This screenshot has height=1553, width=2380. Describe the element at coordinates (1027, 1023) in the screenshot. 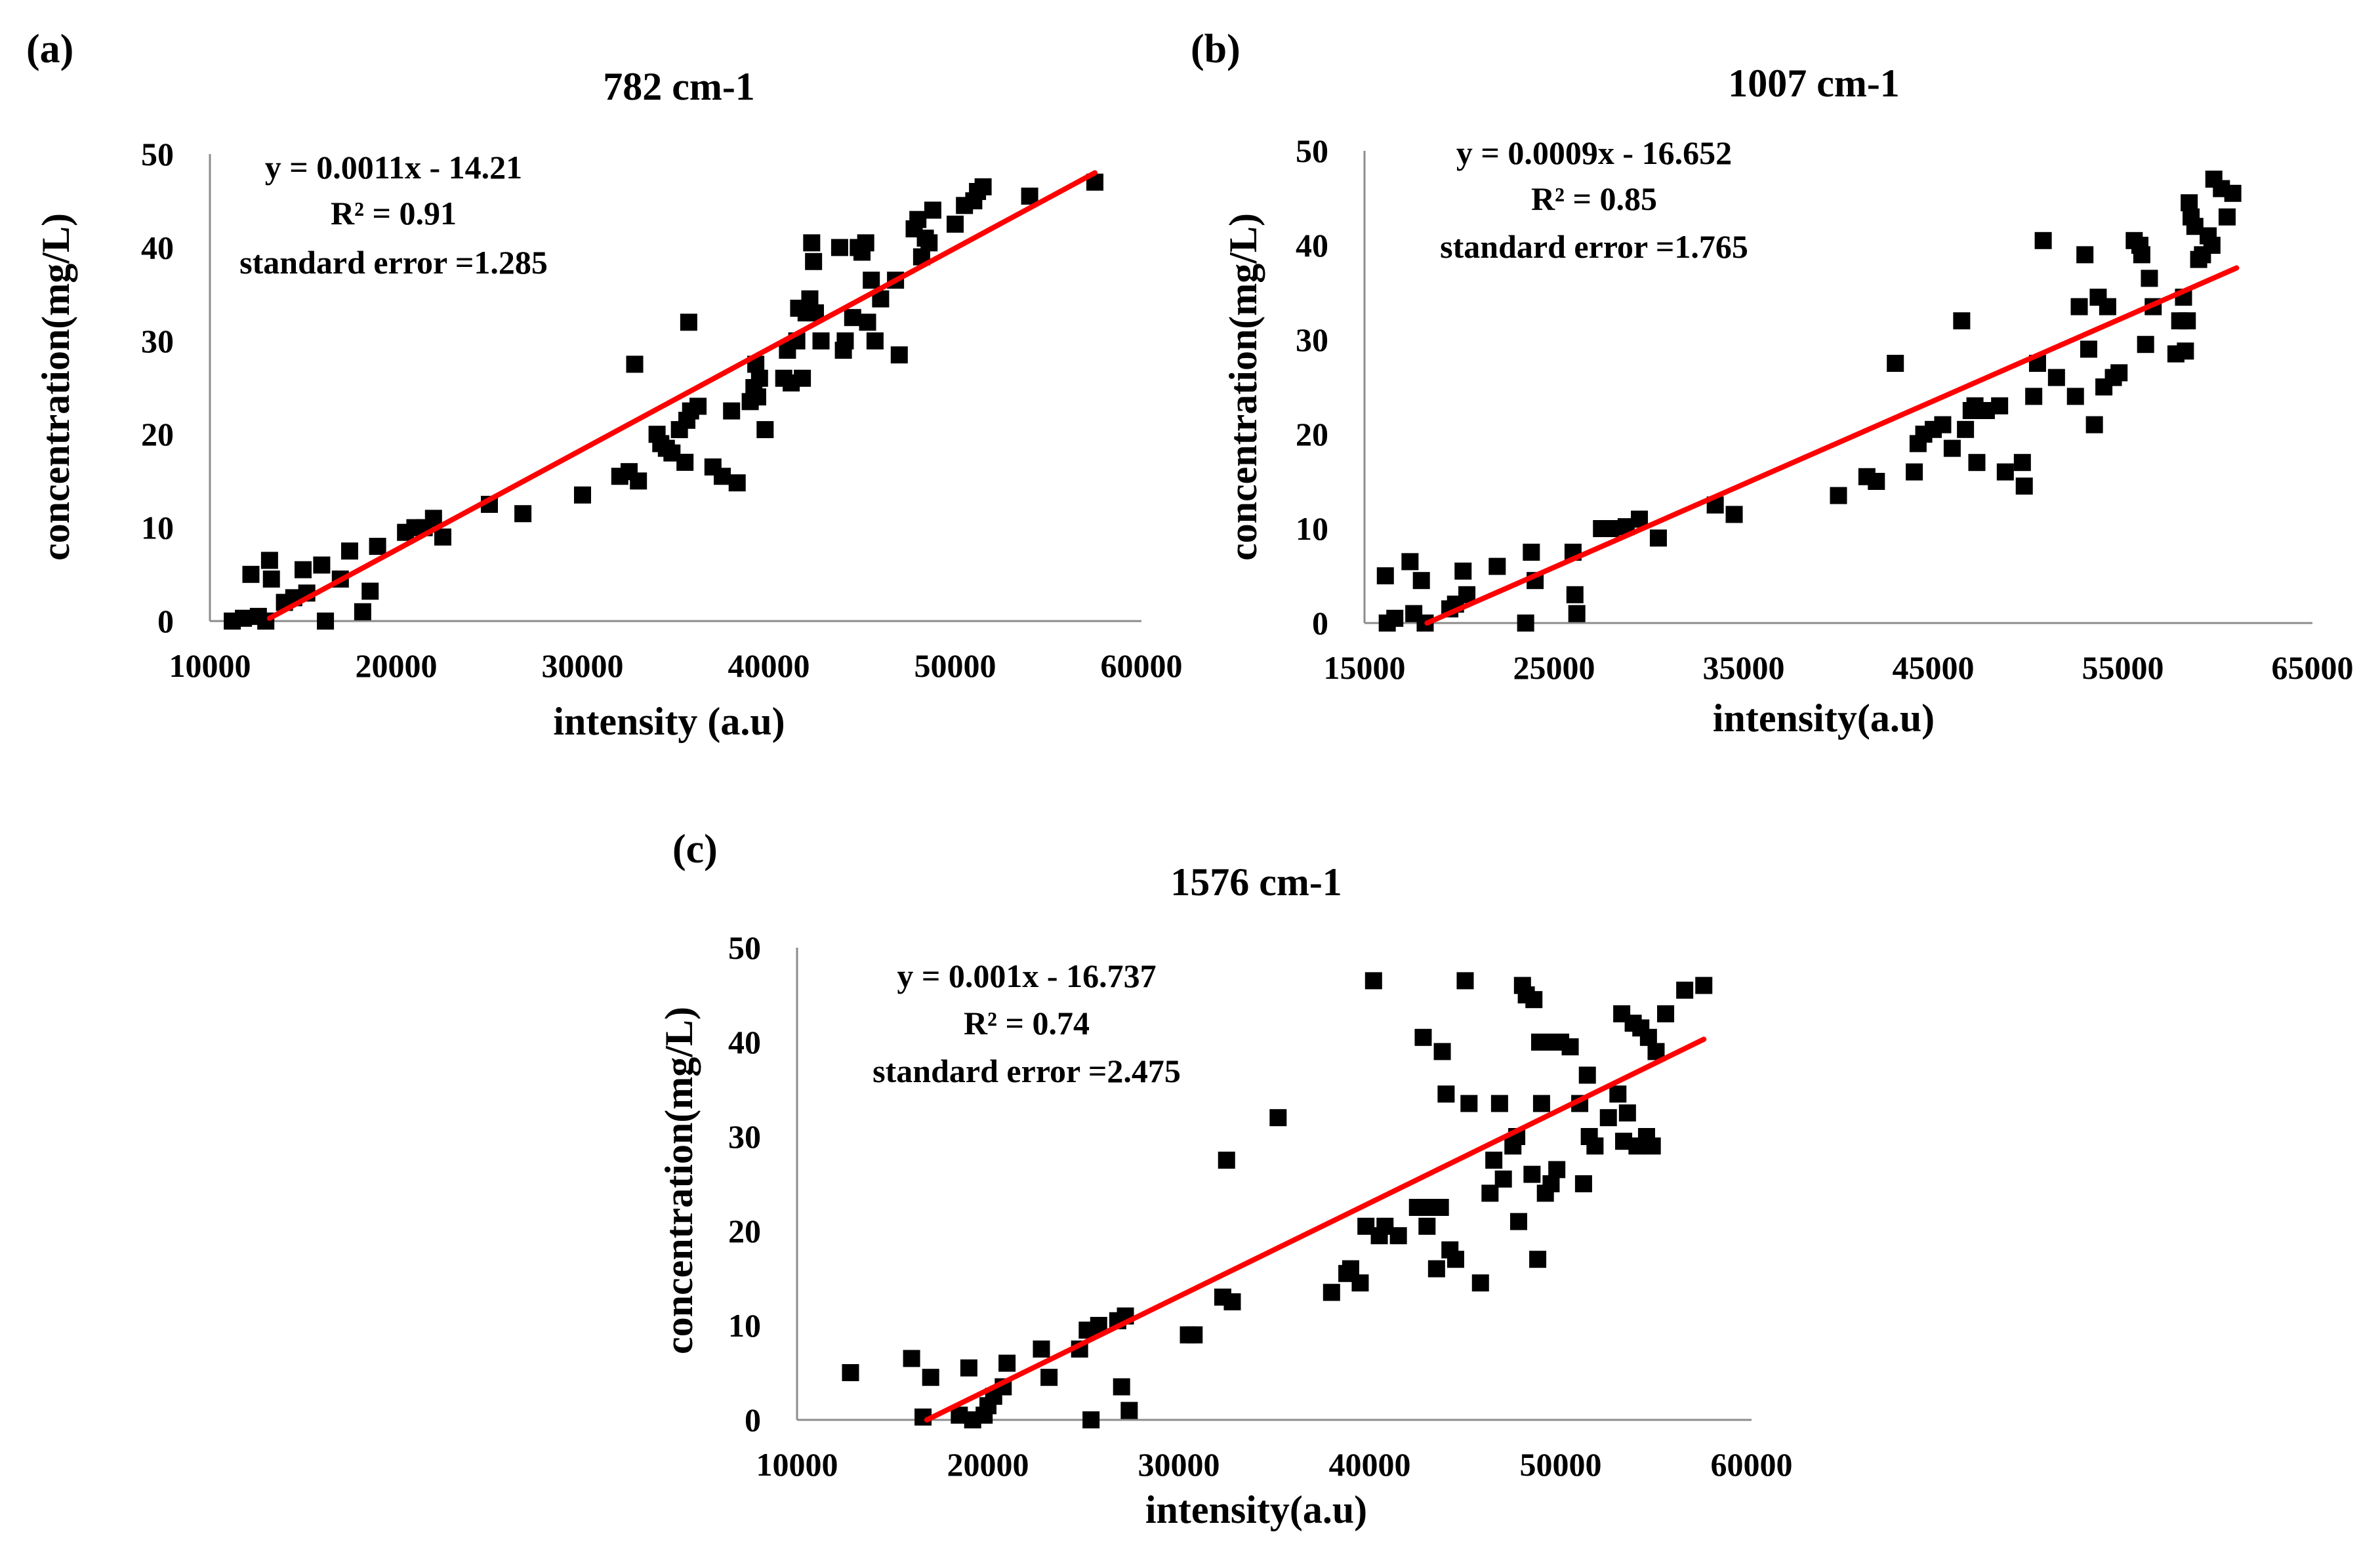

I see `r-squared-c: R² = 0.74` at that location.